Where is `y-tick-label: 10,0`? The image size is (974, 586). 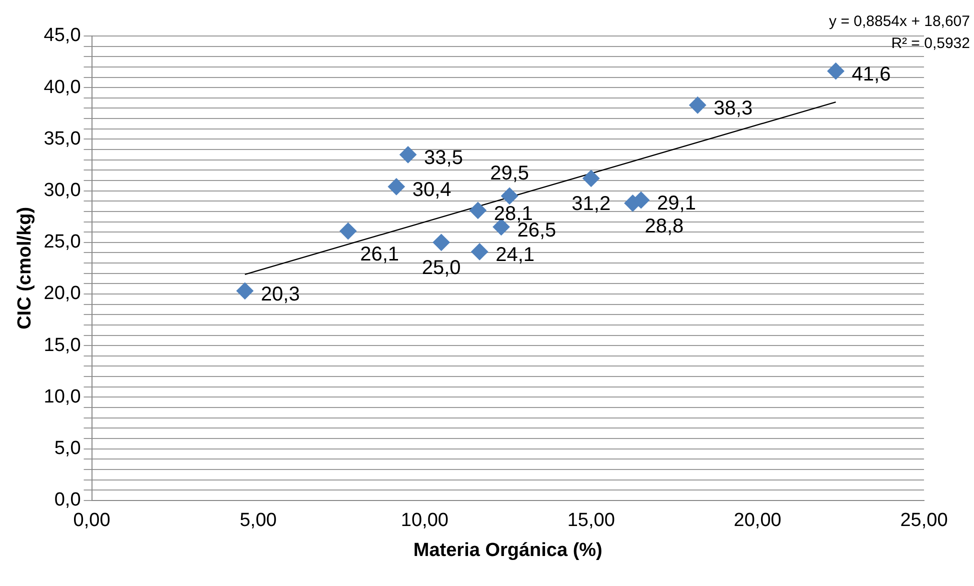 y-tick-label: 10,0 is located at coordinates (62, 397).